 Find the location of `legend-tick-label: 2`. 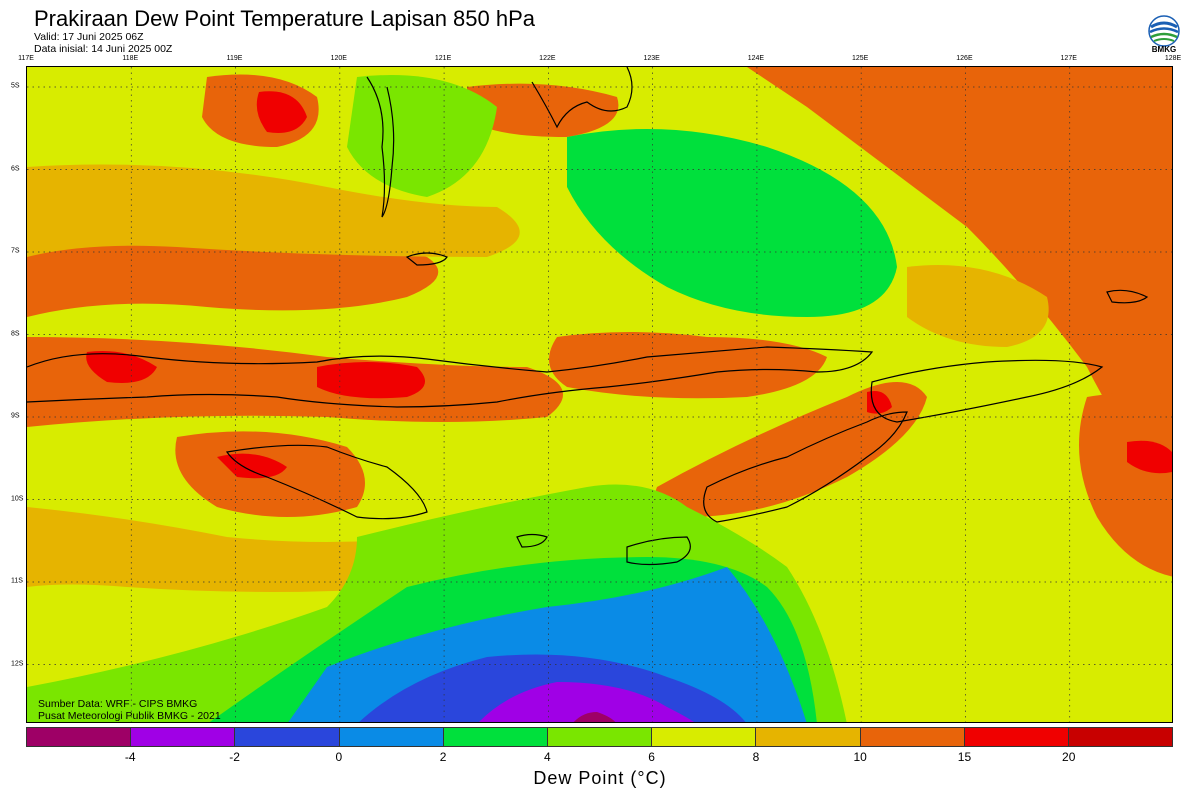

legend-tick-label: 2 is located at coordinates (443, 757).